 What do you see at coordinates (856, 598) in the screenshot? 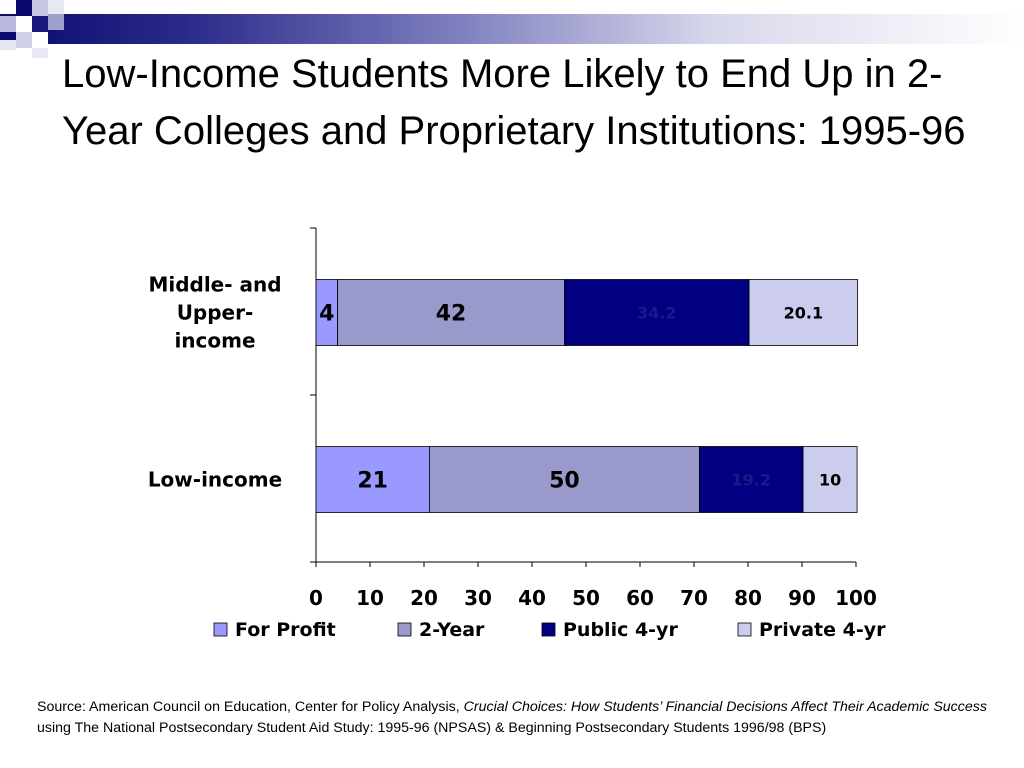
I see `x-tick-label: 100` at bounding box center [856, 598].